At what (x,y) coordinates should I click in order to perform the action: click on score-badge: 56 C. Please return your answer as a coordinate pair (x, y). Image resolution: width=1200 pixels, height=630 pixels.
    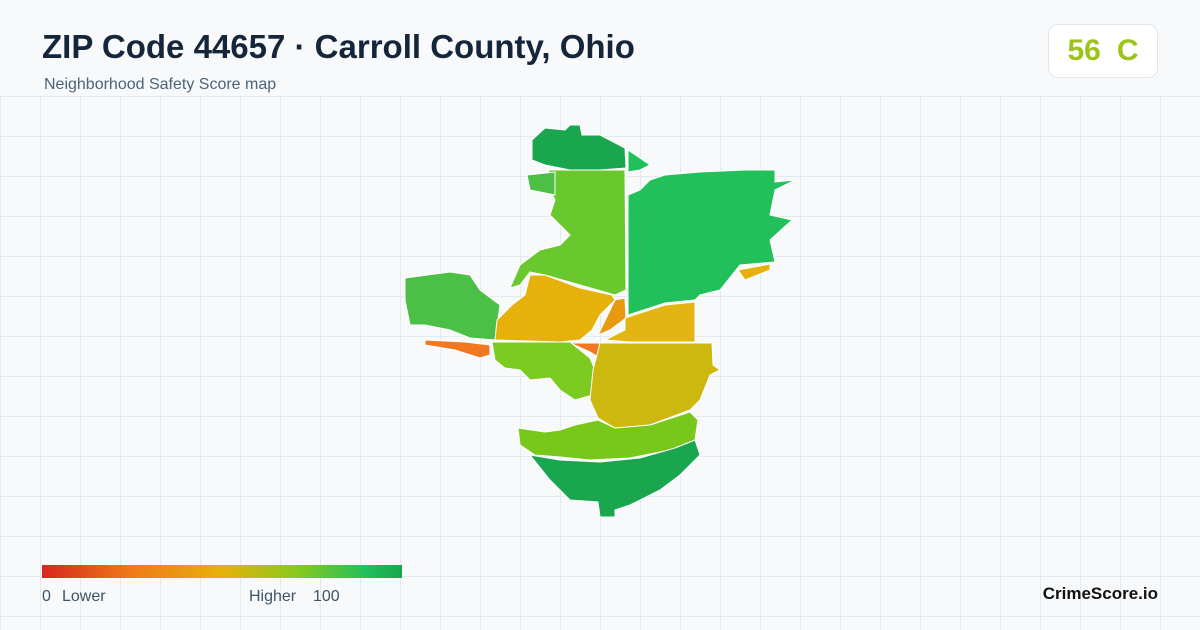
    Looking at the image, I should click on (1103, 51).